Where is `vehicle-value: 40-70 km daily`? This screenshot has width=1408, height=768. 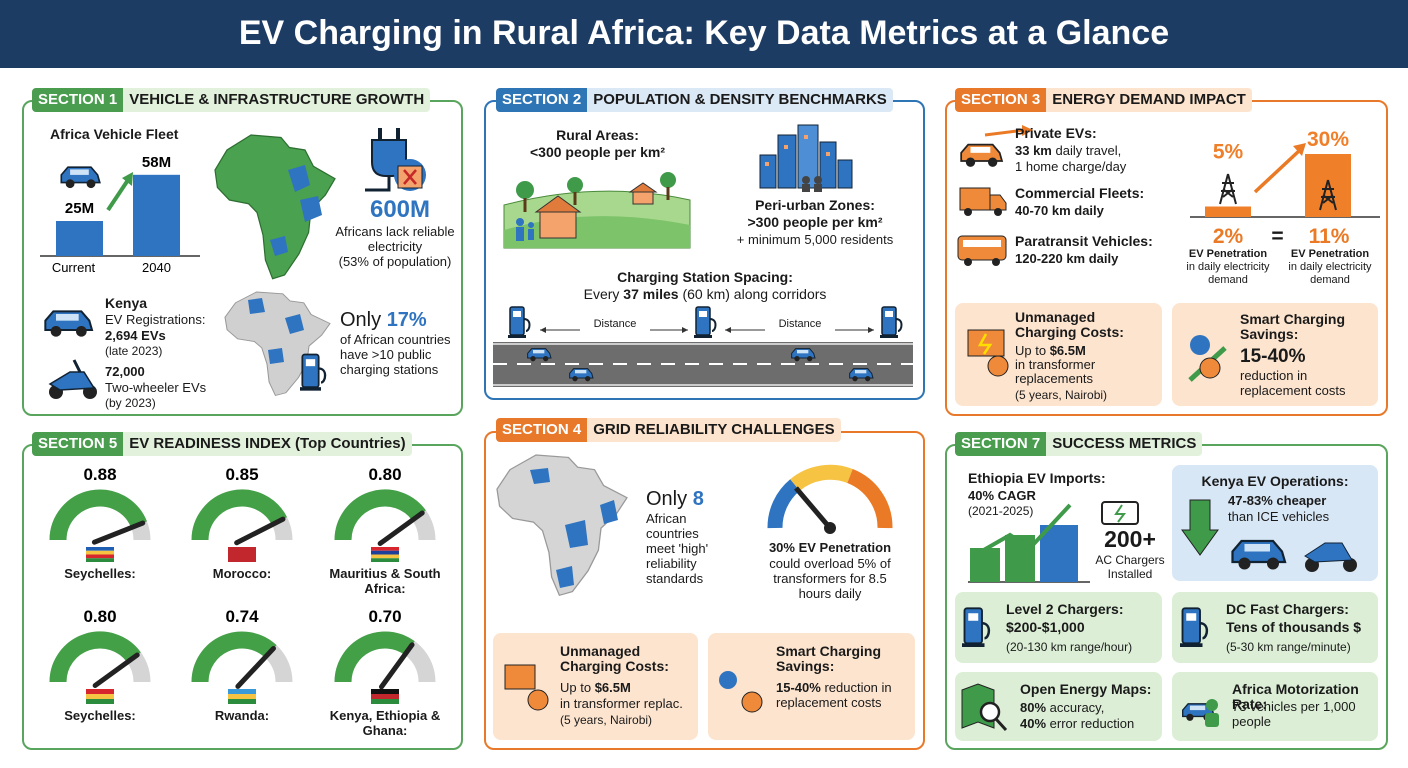 vehicle-value: 40-70 km daily is located at coordinates (1059, 210).